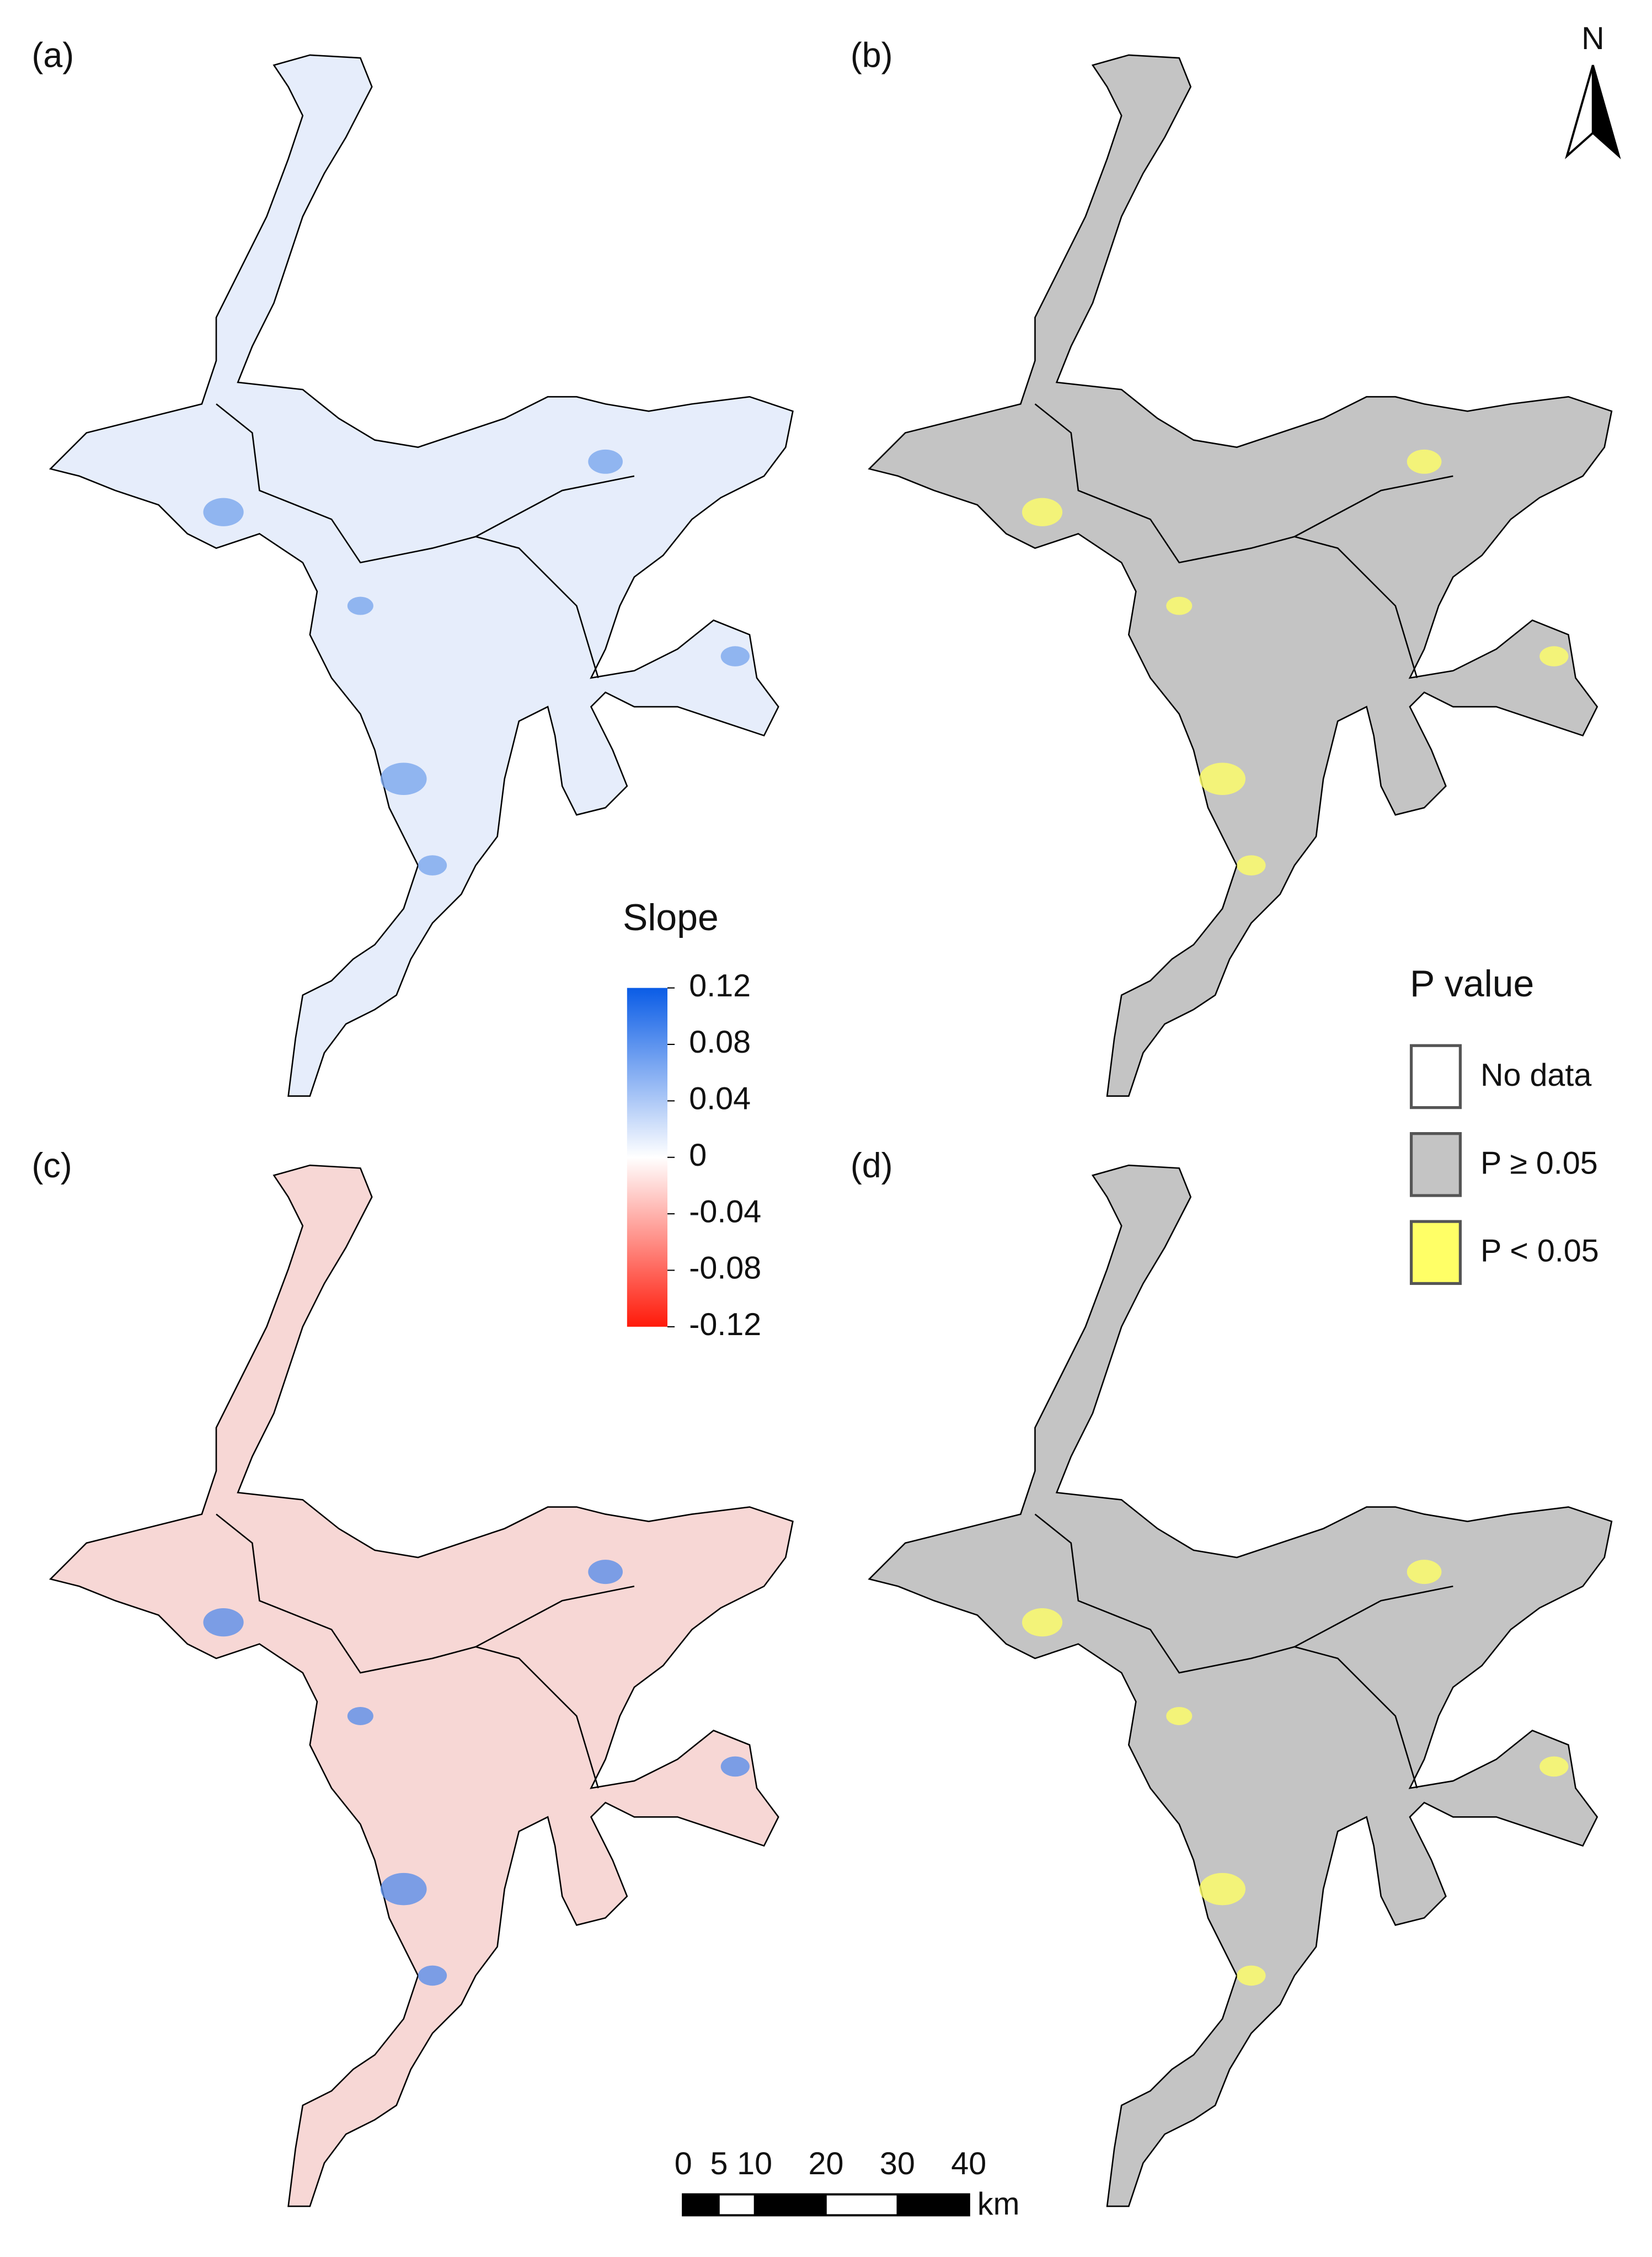 This screenshot has width=1652, height=2257. What do you see at coordinates (725, 1268) in the screenshot?
I see `colorbar-tick-label: -0.08` at bounding box center [725, 1268].